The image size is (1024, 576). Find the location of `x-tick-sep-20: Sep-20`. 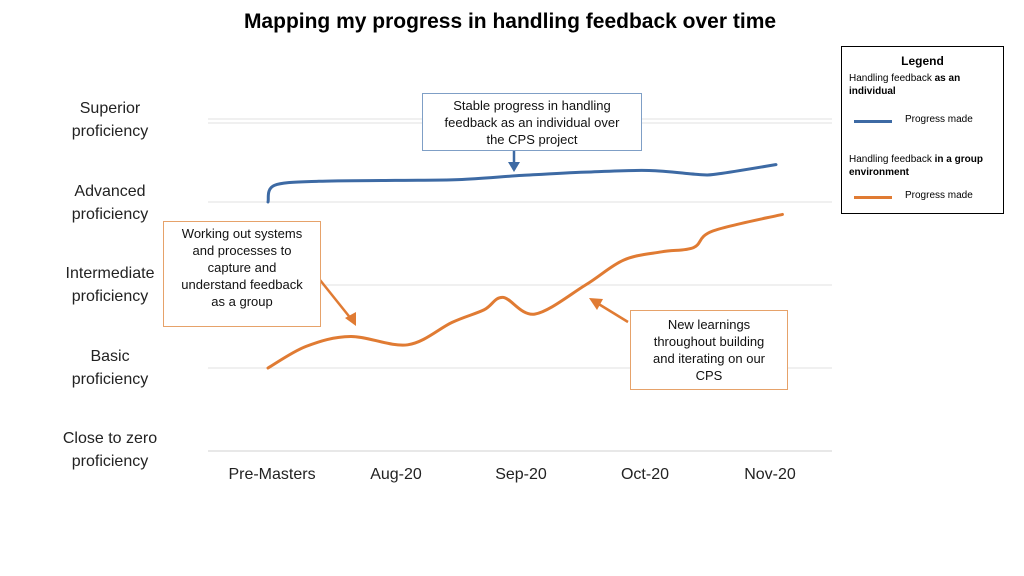

x-tick-sep-20: Sep-20 is located at coordinates (521, 474).